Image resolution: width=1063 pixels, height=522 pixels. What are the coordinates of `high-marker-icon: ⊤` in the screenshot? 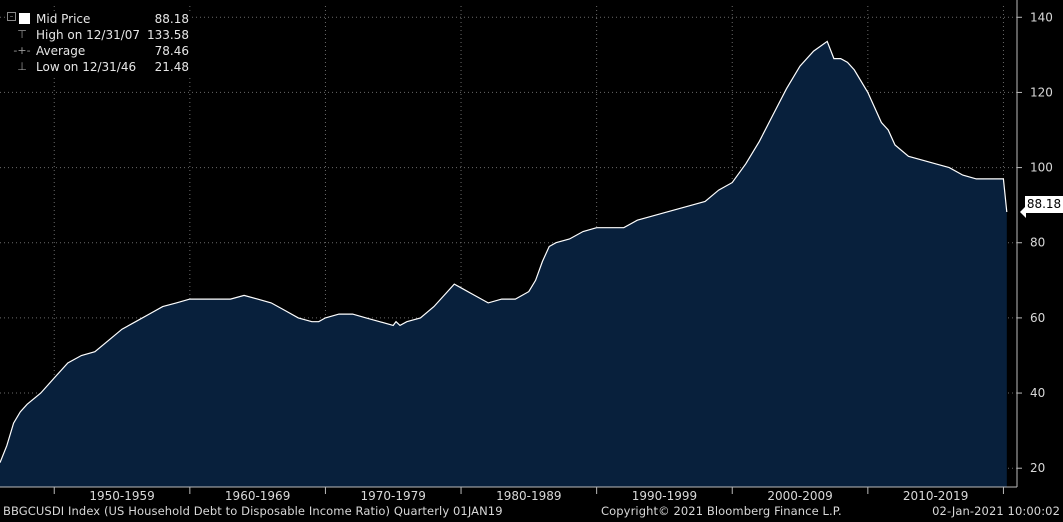 It's located at (22, 34).